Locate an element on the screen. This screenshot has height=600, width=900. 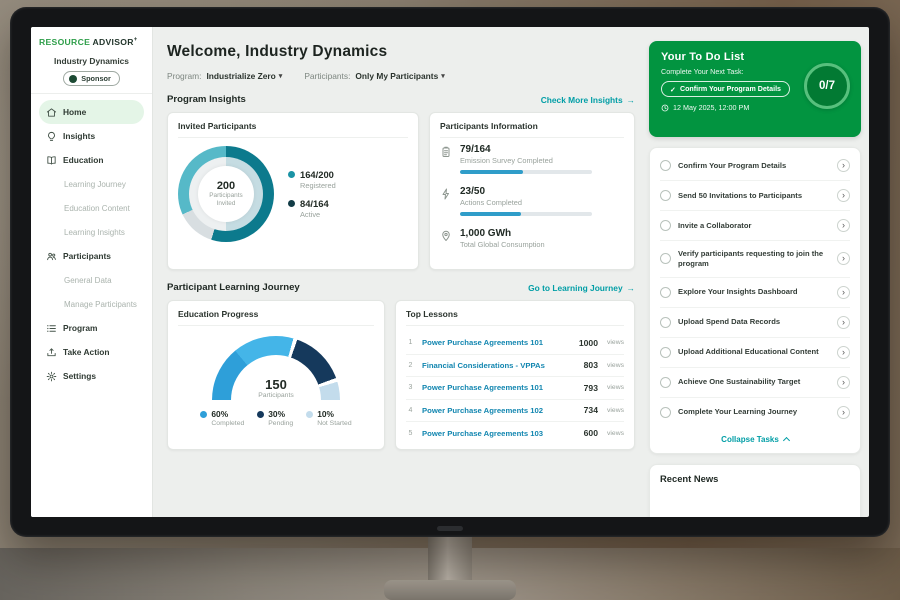
check-more-insights-link: Check More Insights → is located at coordinates (588, 100).